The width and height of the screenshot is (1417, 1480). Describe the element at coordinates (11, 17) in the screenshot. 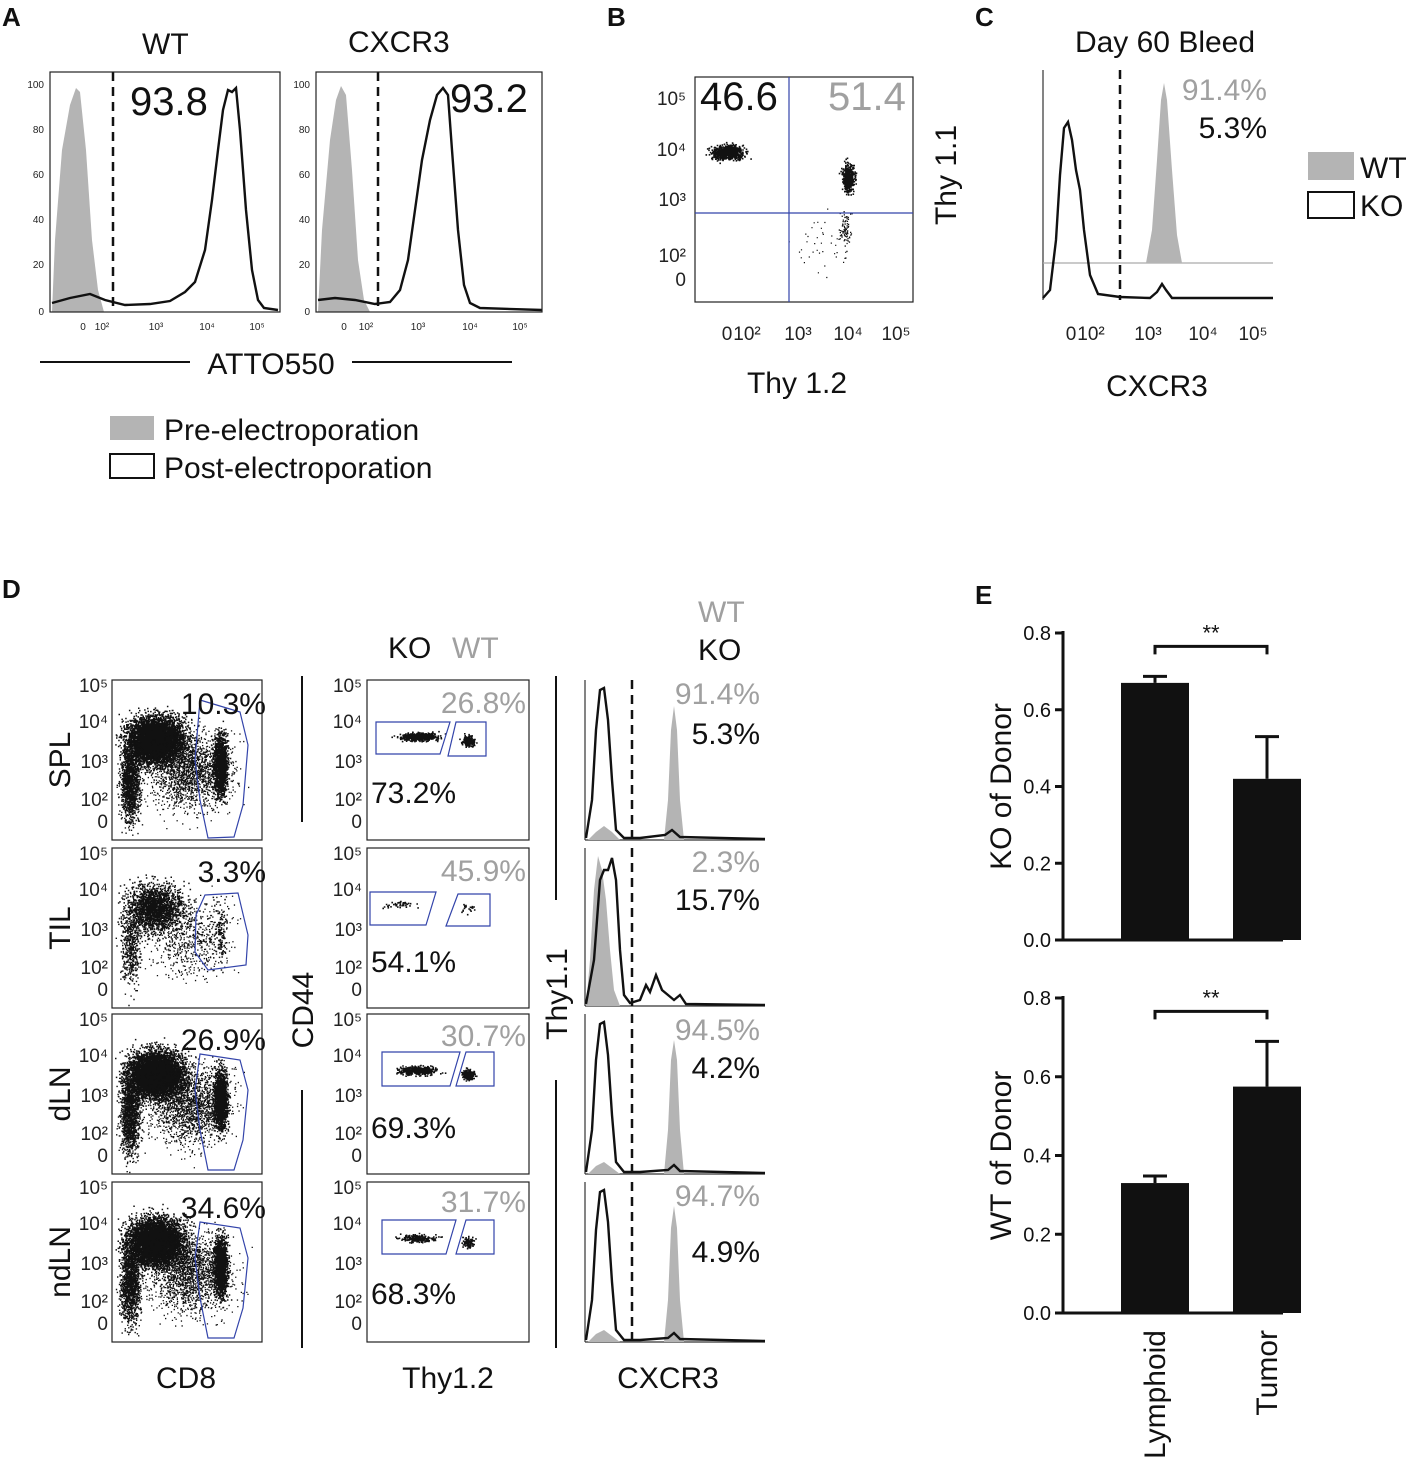

I see `panel-a-label: A` at that location.